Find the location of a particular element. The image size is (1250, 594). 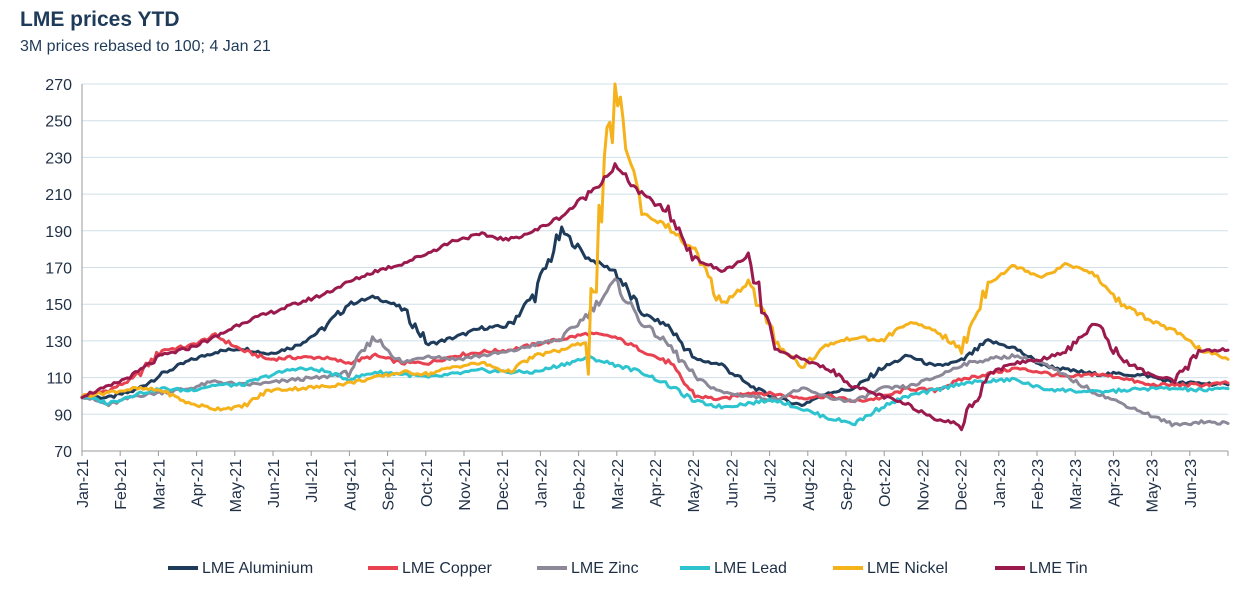

x-tick-label: Apr-23 is located at coordinates (1114, 483).